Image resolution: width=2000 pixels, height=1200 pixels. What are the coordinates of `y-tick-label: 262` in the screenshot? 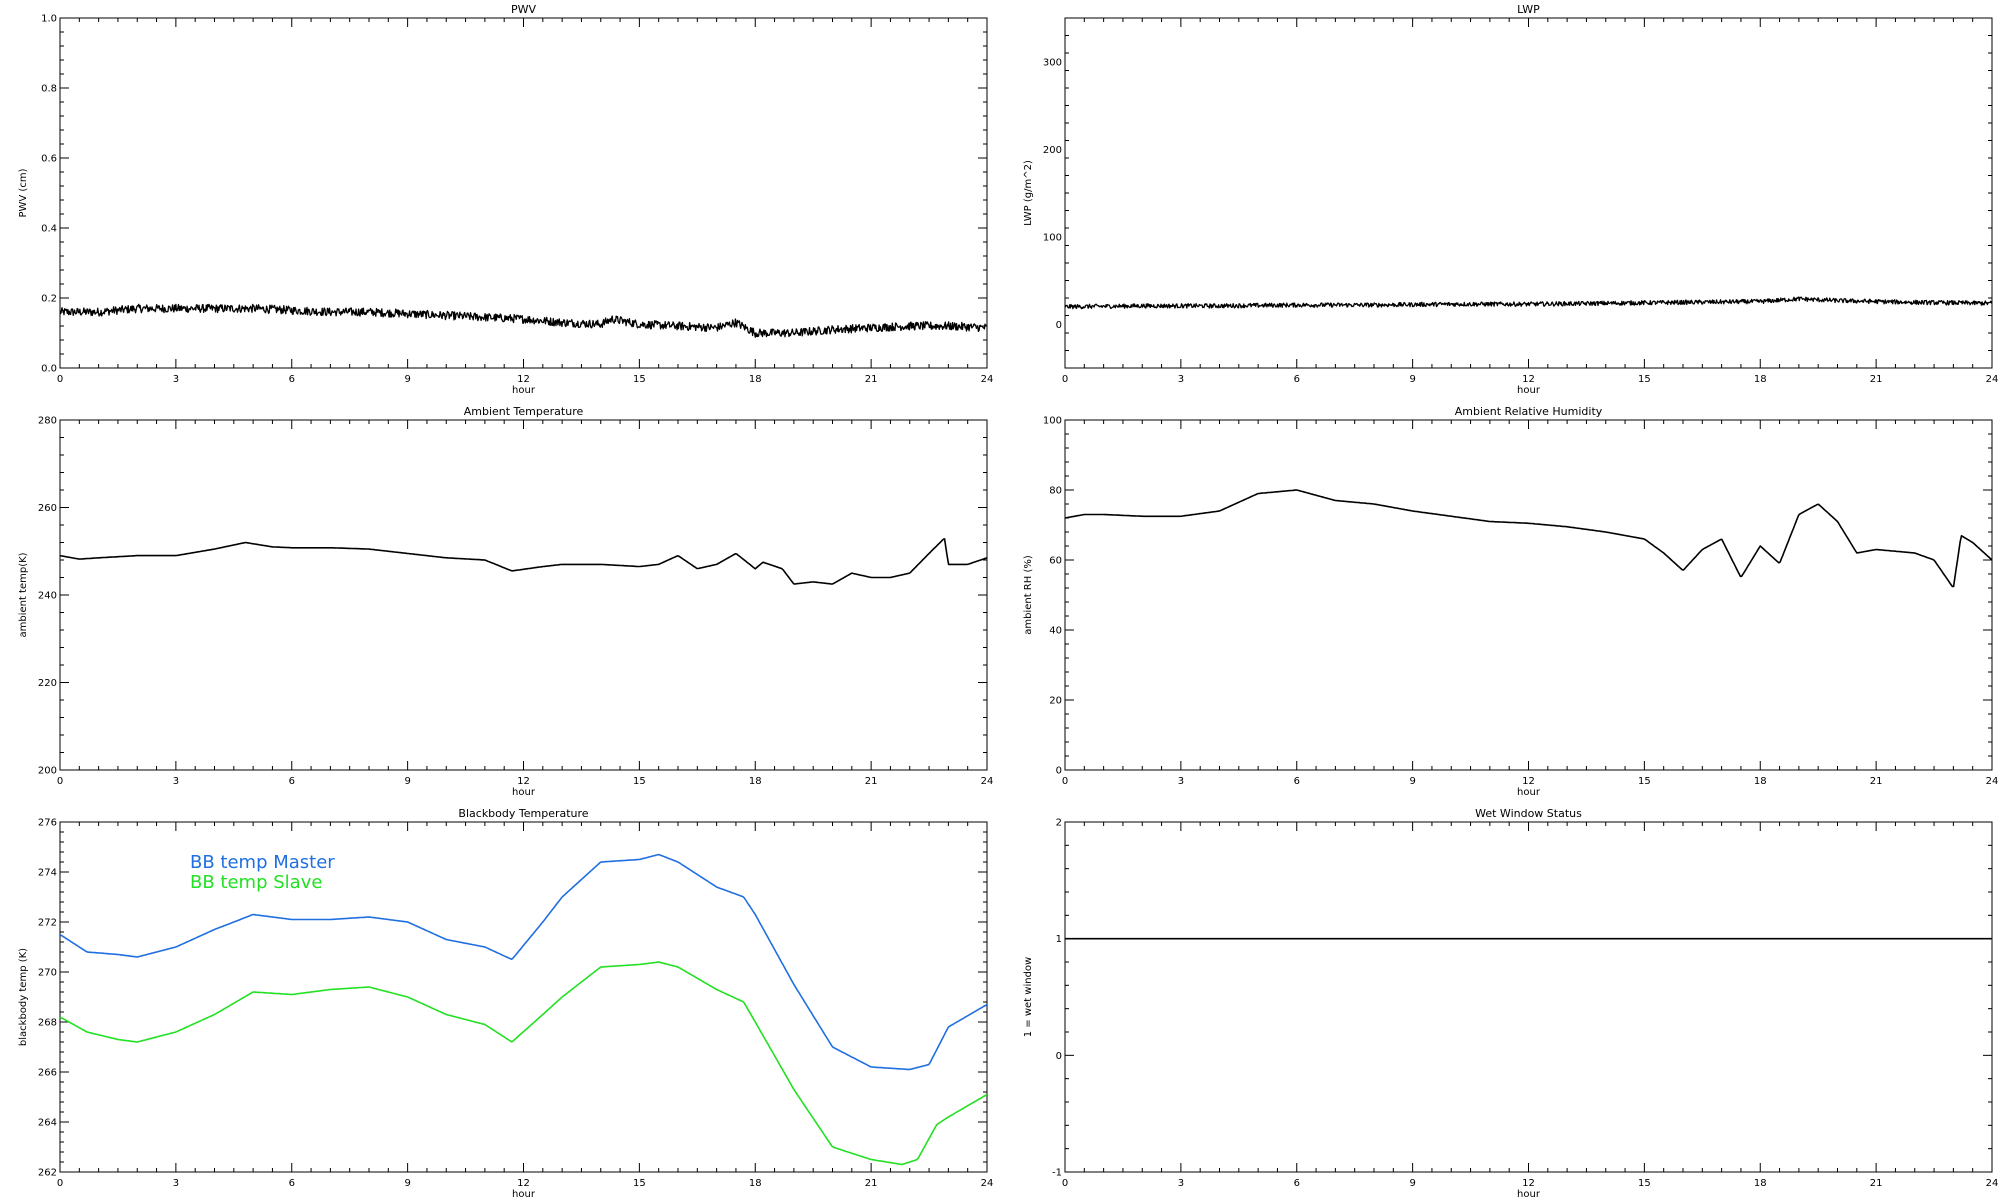 It's located at (47, 1173).